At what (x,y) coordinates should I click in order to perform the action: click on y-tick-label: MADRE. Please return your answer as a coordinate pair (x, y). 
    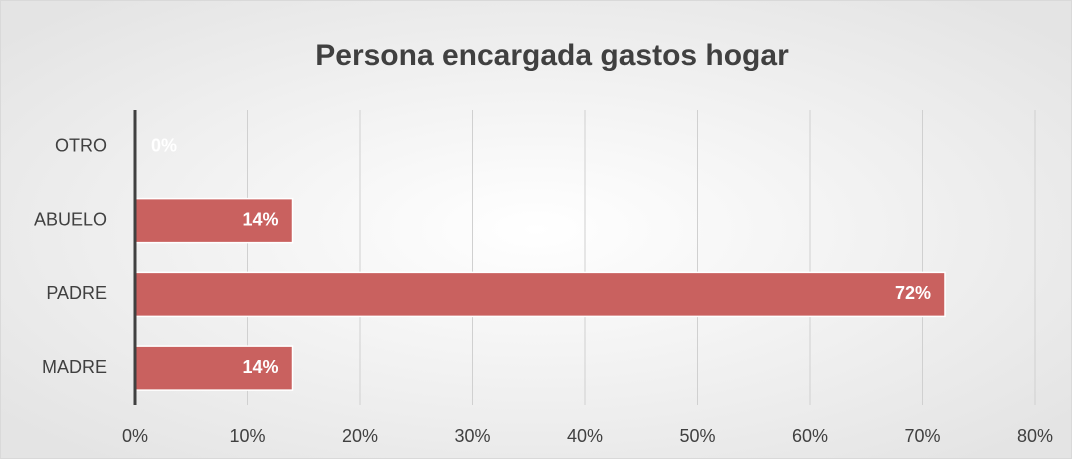
    Looking at the image, I should click on (74, 367).